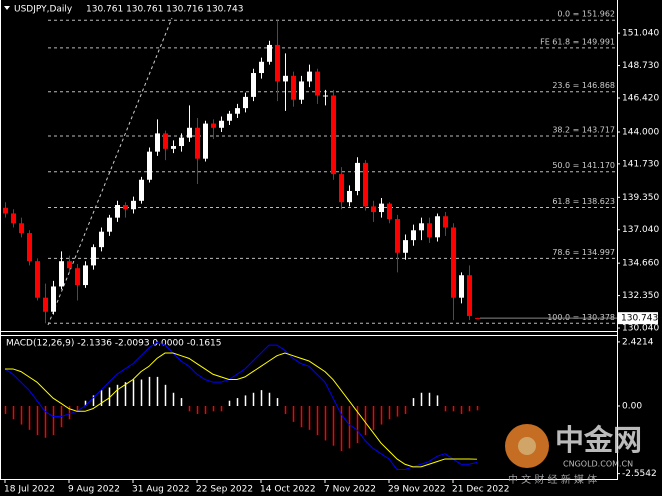 The width and height of the screenshot is (662, 496). I want to click on x-tick-label: 29 Nov 2022, so click(417, 490).